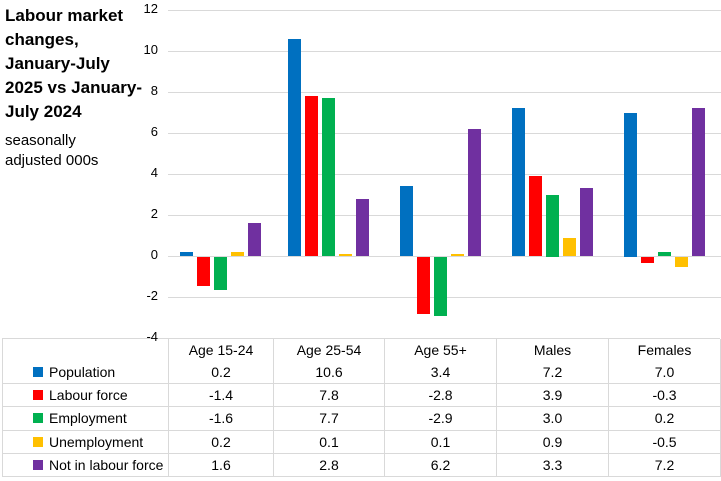  Describe the element at coordinates (154, 254) in the screenshot. I see `y-axis-label: 0` at that location.